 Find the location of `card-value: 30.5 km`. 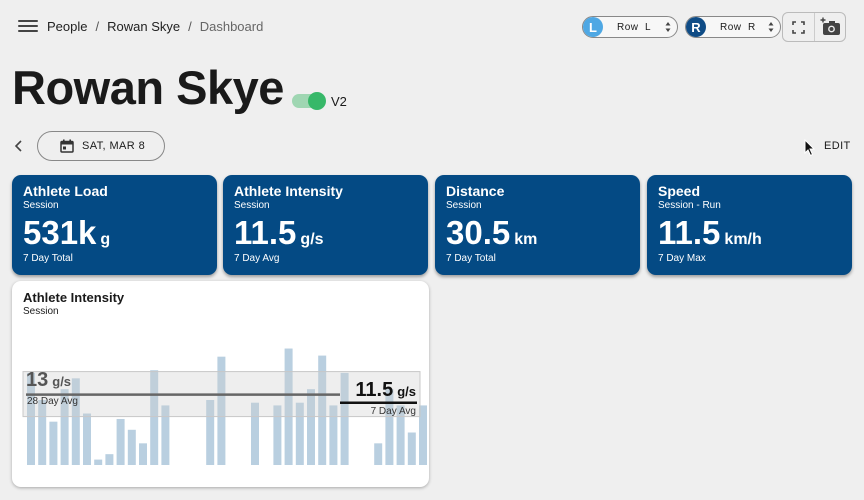

card-value: 30.5 km is located at coordinates (491, 233).